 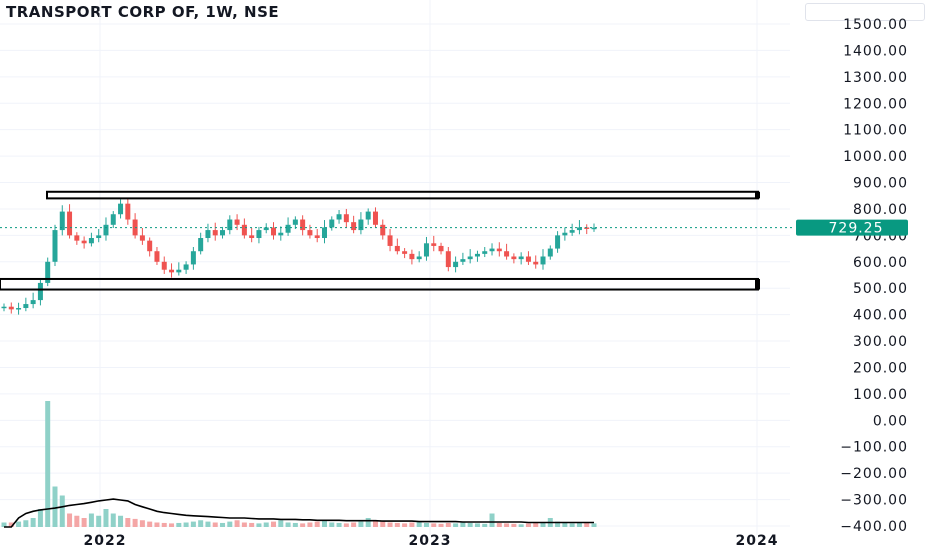 What do you see at coordinates (875, 25) in the screenshot?
I see `y-tick-label: 1500.00` at bounding box center [875, 25].